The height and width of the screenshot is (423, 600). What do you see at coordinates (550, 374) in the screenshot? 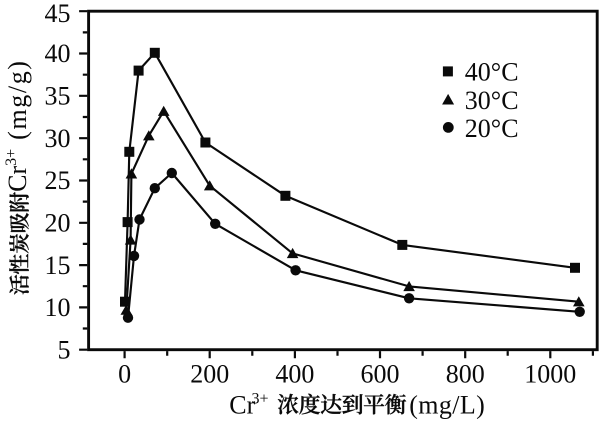
I see `svg-text: 1000` at bounding box center [550, 374].